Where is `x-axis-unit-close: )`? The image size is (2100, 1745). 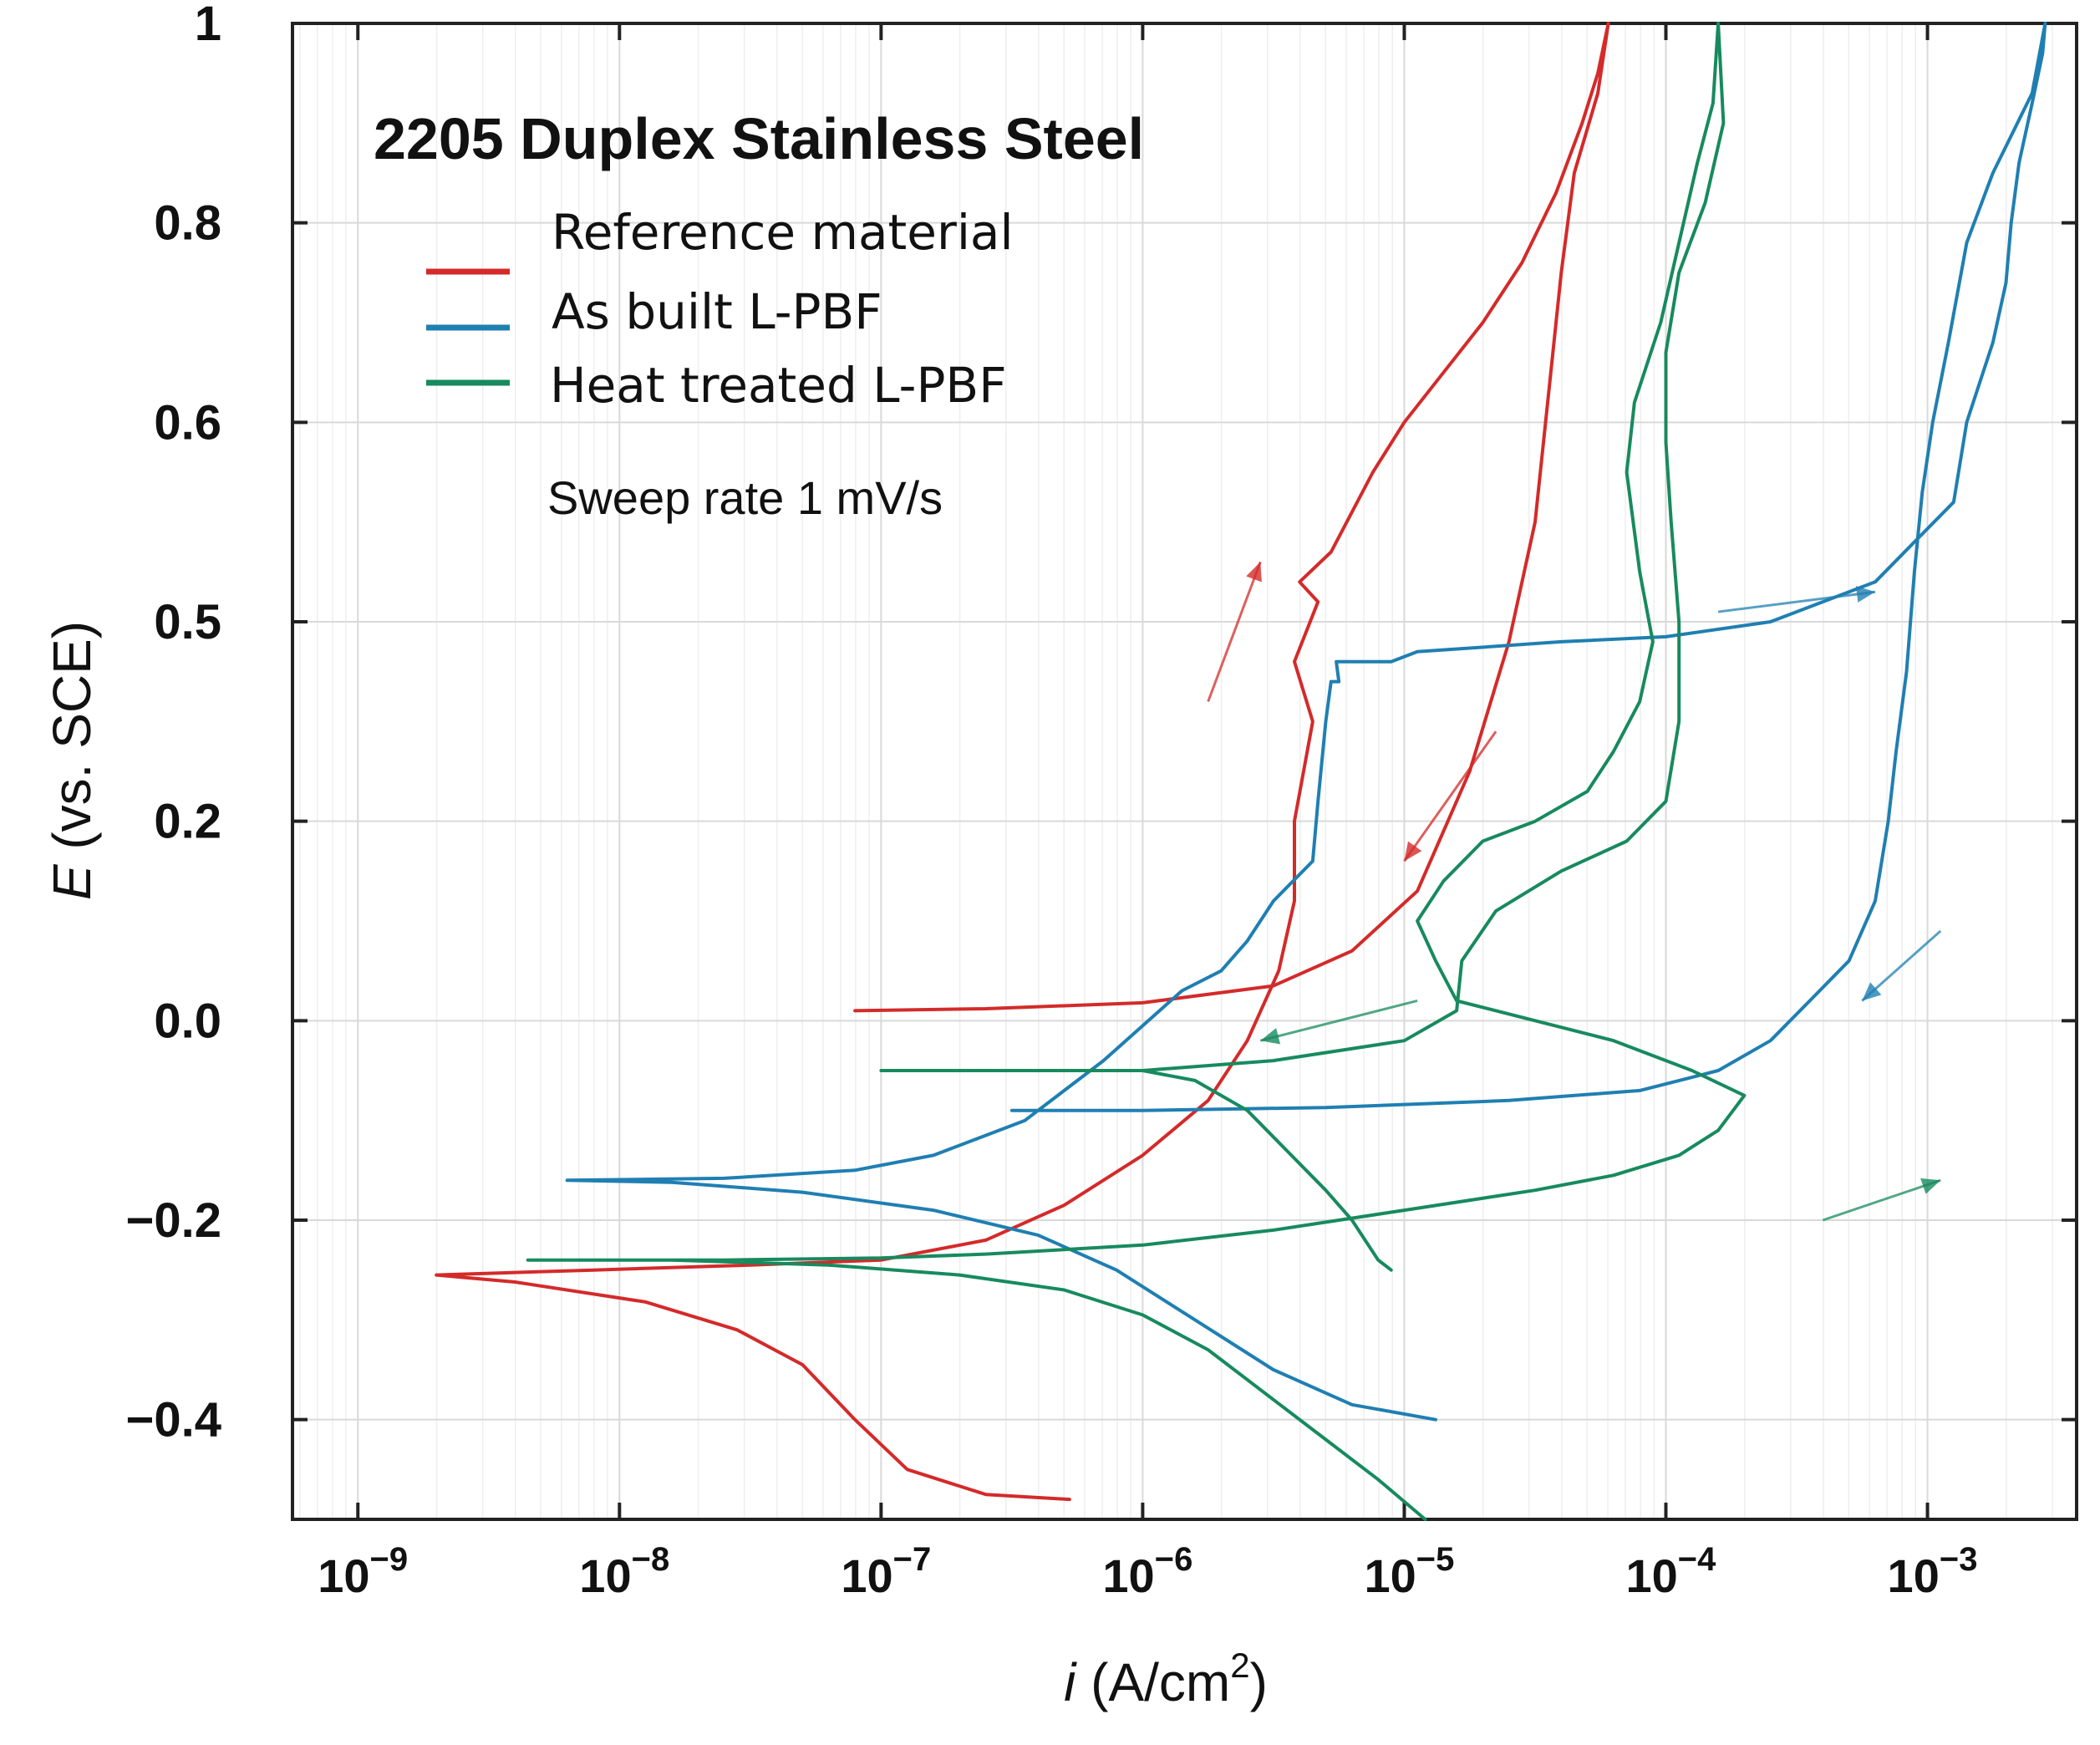 x-axis-unit-close: ) is located at coordinates (1259, 1682).